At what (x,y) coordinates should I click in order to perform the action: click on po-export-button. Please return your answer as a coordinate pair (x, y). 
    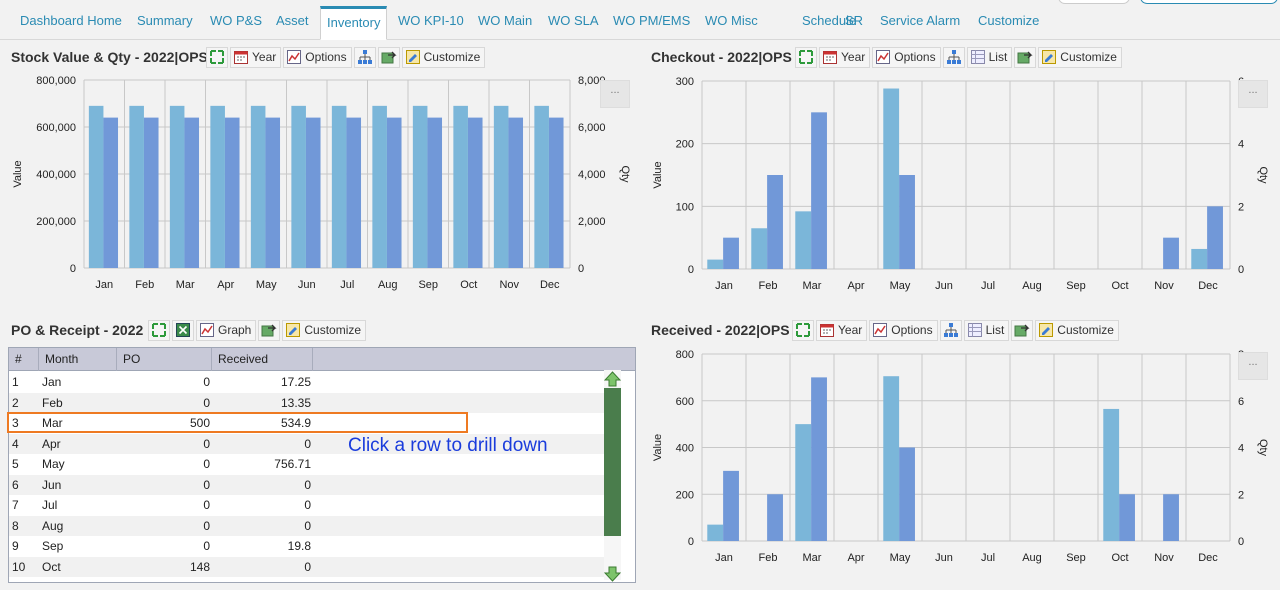
    Looking at the image, I should click on (269, 330).